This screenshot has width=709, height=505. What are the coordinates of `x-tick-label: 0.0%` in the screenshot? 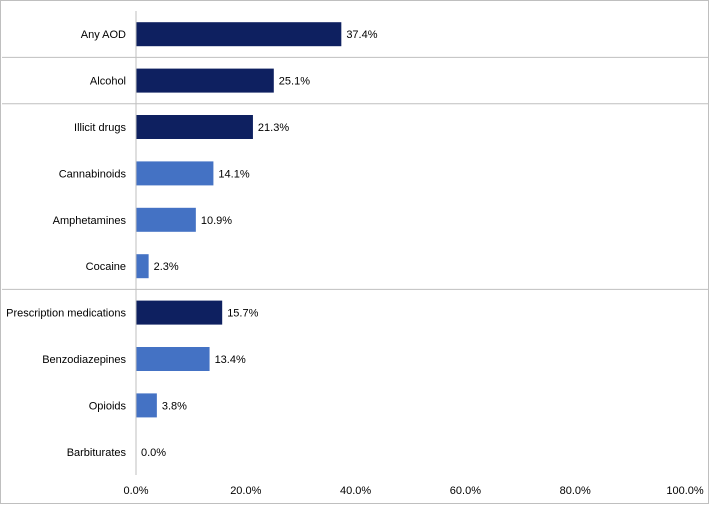 It's located at (135, 491).